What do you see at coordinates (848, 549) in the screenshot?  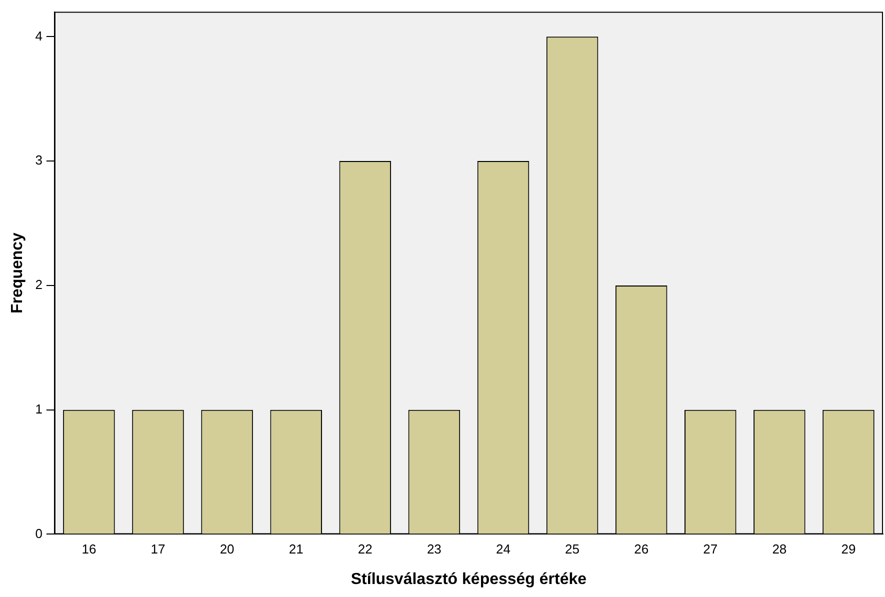 I see `x-tick-label: 29` at bounding box center [848, 549].